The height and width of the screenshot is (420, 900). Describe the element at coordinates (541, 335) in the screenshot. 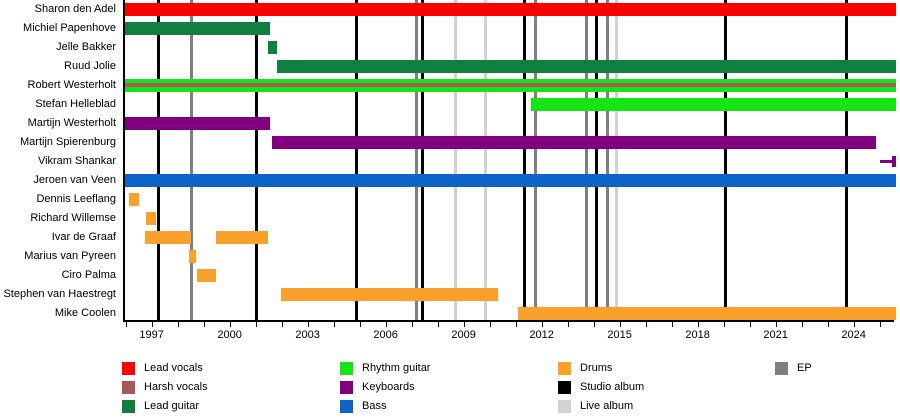

I see `axis-year-label: 2012` at that location.